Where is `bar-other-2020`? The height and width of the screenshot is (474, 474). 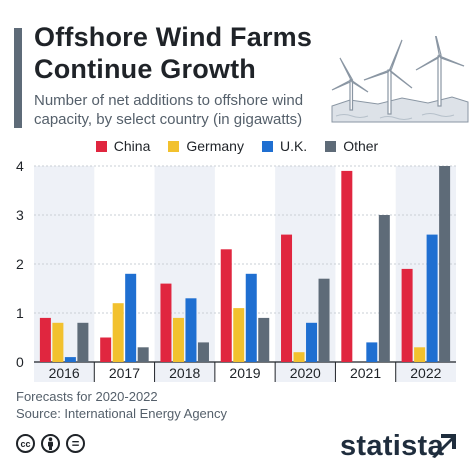 bar-other-2020 is located at coordinates (324, 320).